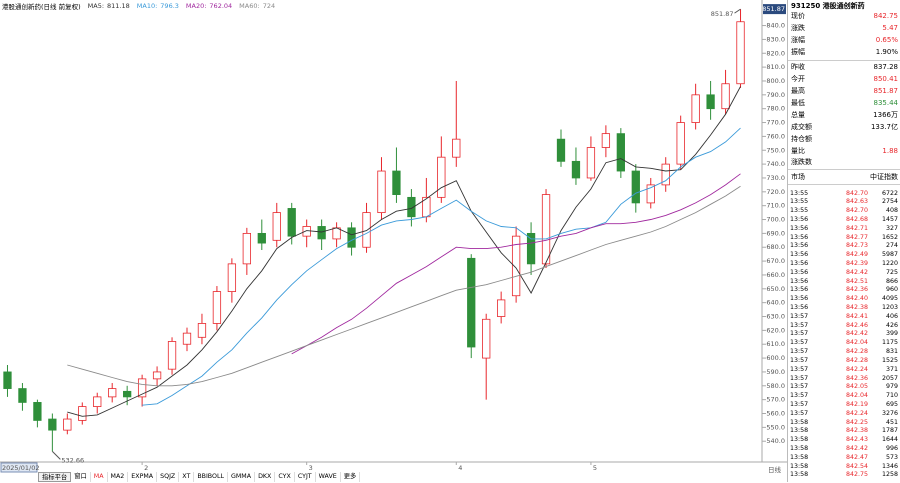  Describe the element at coordinates (146, 468) in the screenshot. I see `x-tick-label: 2` at that location.